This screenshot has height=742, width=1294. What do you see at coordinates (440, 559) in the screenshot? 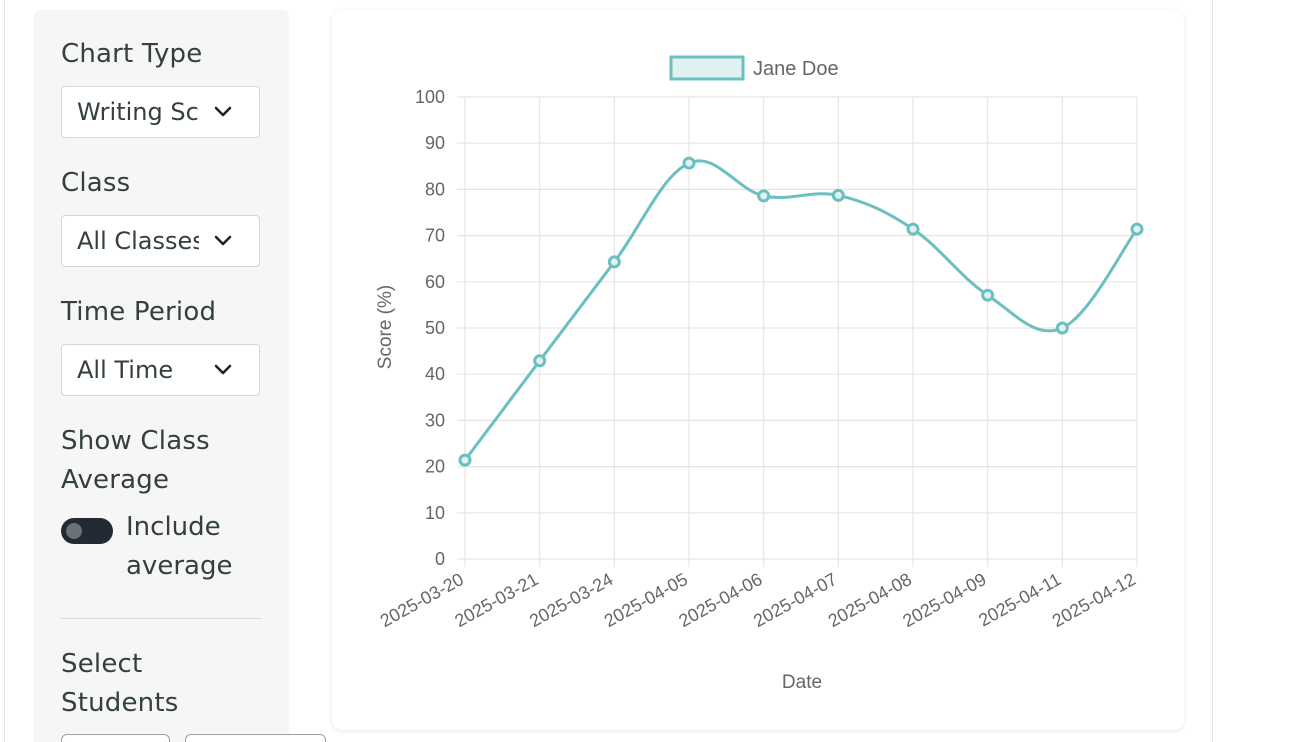
I see `y-tick-label: 0` at bounding box center [440, 559].